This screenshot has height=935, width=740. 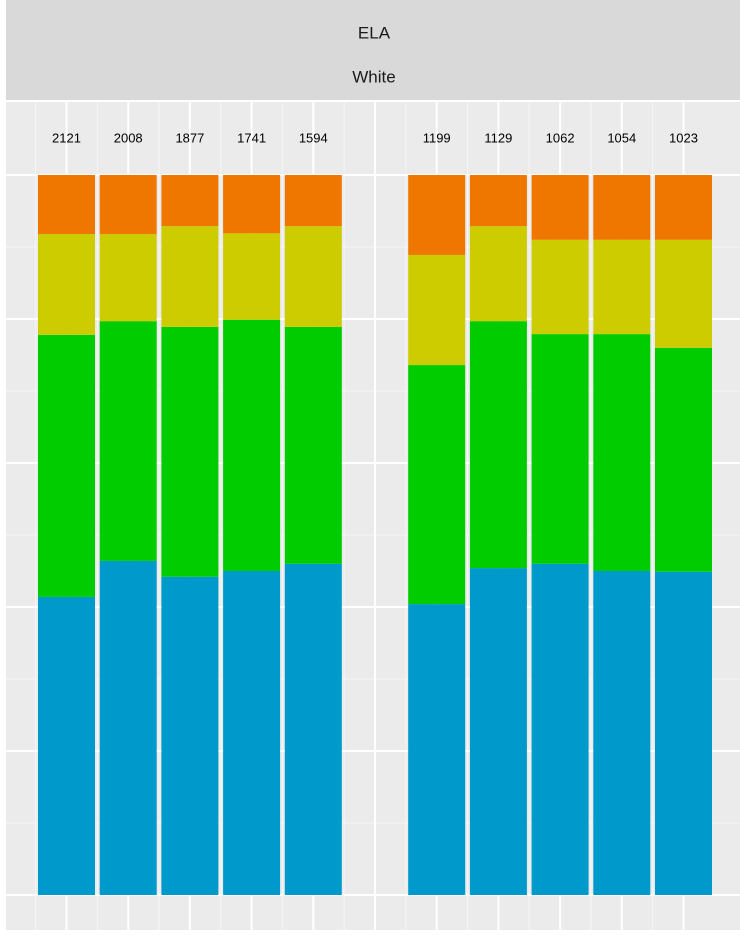 What do you see at coordinates (437, 137) in the screenshot?
I see `bar-count-label: 1199` at bounding box center [437, 137].